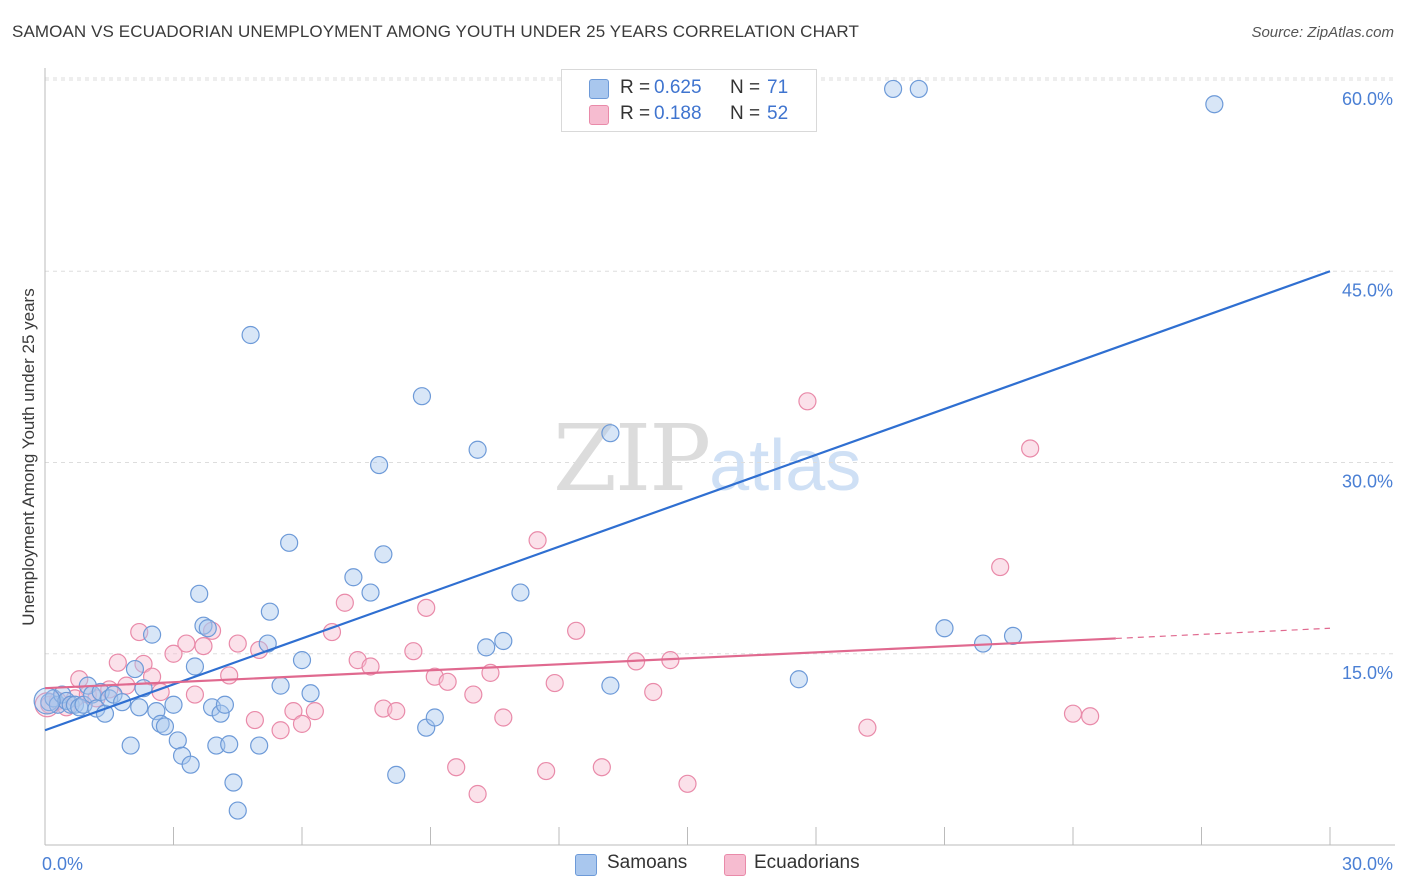 The image size is (1406, 892). I want to click on ecuadorians-trend-line, so click(580, 663).